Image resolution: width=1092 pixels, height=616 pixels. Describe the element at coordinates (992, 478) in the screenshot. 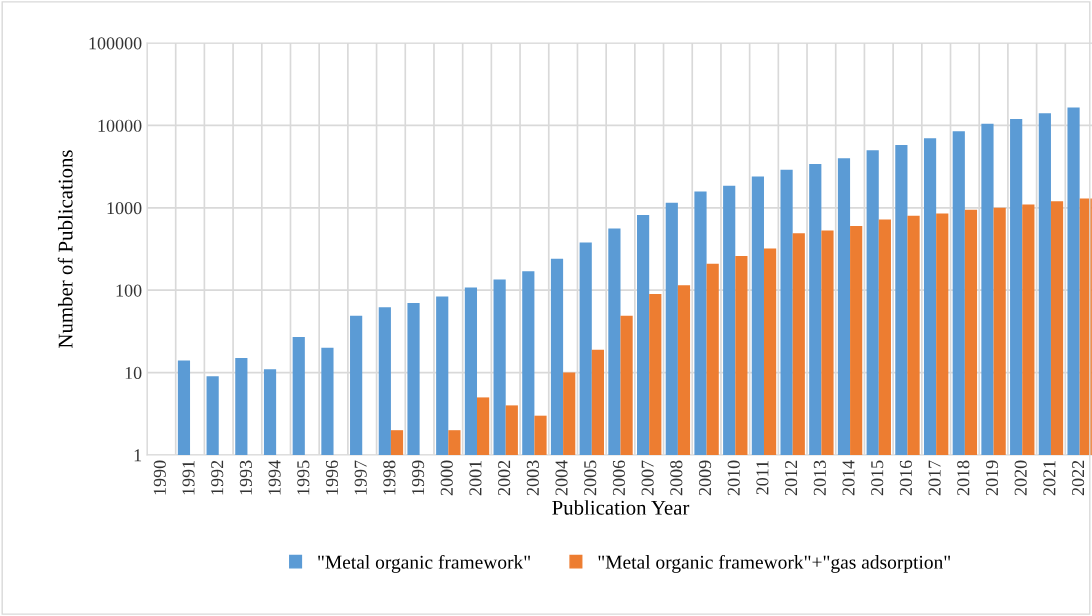

I see `x-tick-label: 2019` at that location.